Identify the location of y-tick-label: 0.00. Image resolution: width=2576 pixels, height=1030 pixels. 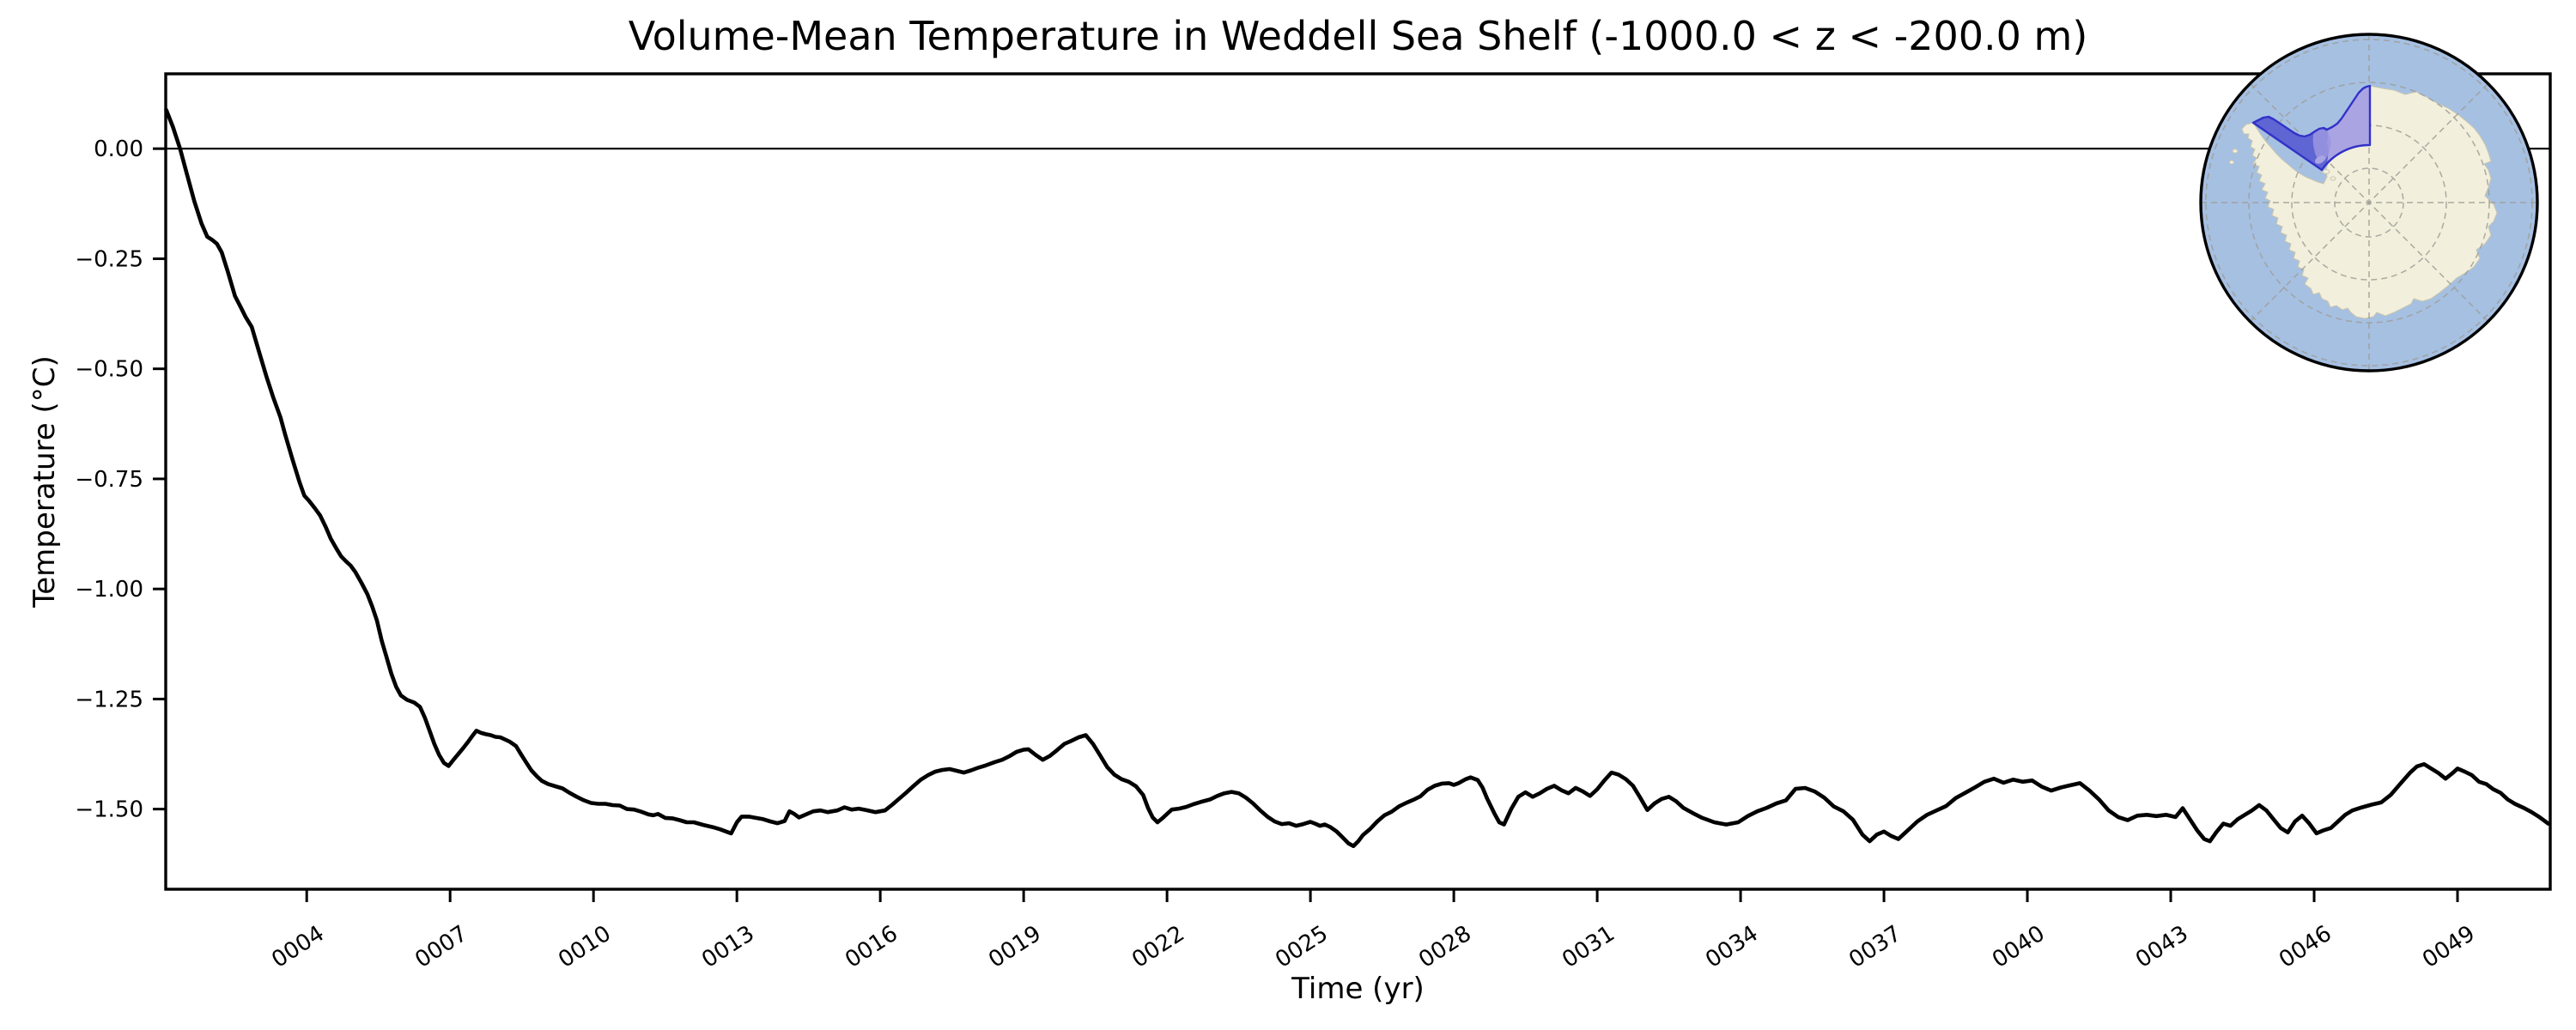
(118, 149).